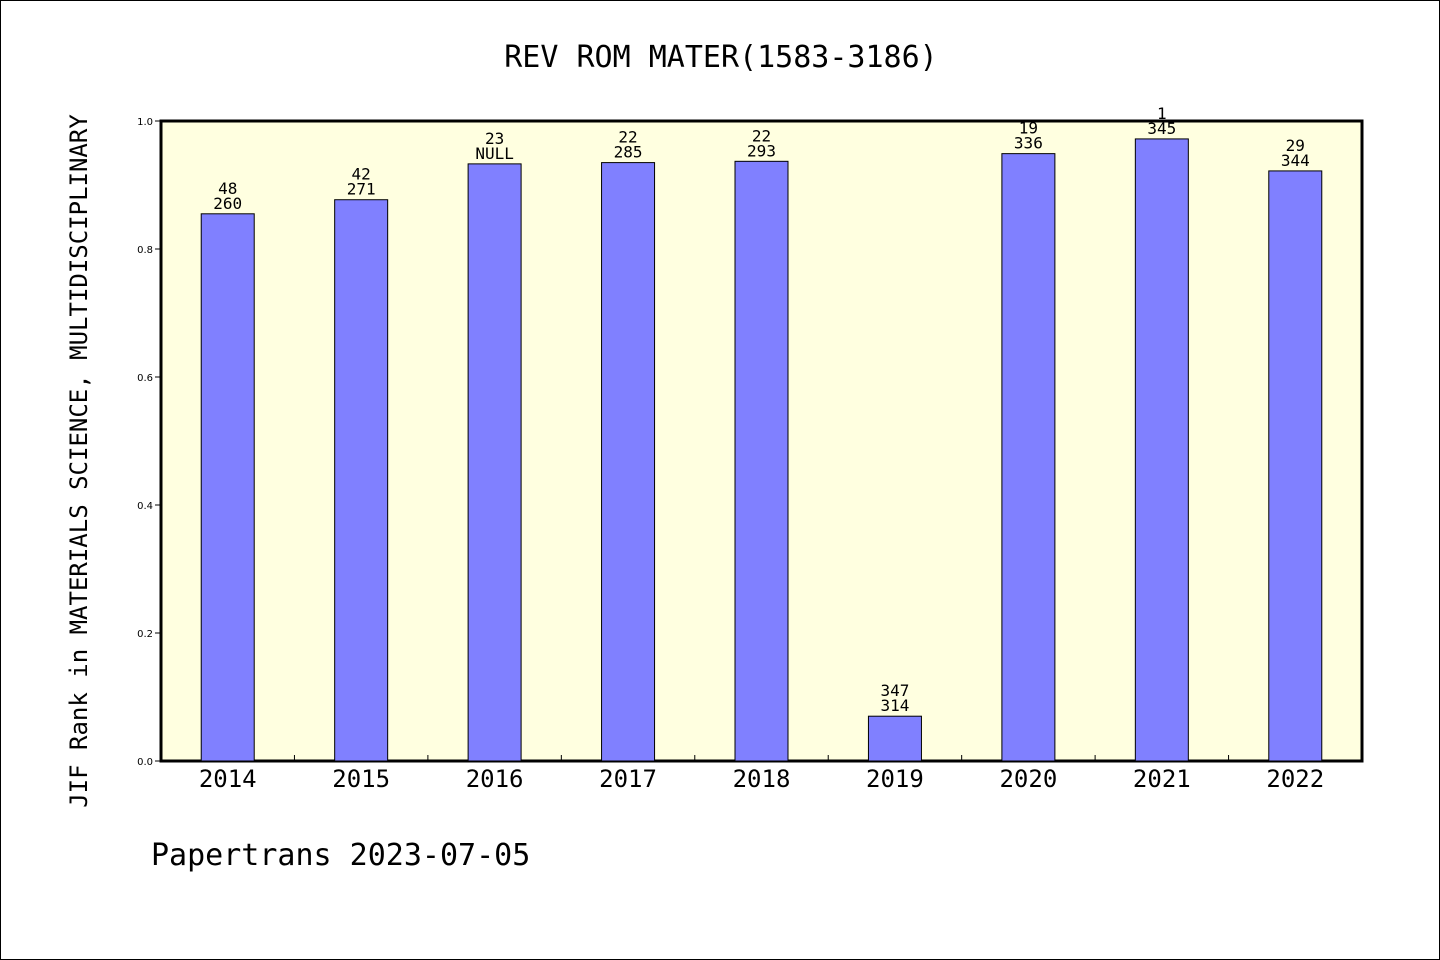 The height and width of the screenshot is (960, 1440). Describe the element at coordinates (361, 174) in the screenshot. I see `bar-label-top-2015: 42` at that location.